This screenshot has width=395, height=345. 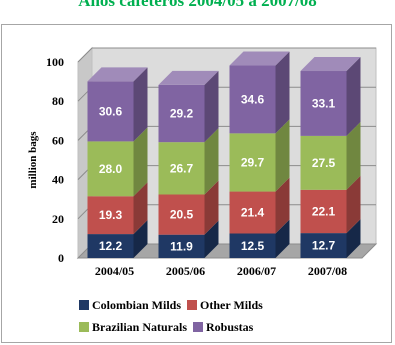 What do you see at coordinates (114, 271) in the screenshot?
I see `x-tick-label: 2004/05` at bounding box center [114, 271].